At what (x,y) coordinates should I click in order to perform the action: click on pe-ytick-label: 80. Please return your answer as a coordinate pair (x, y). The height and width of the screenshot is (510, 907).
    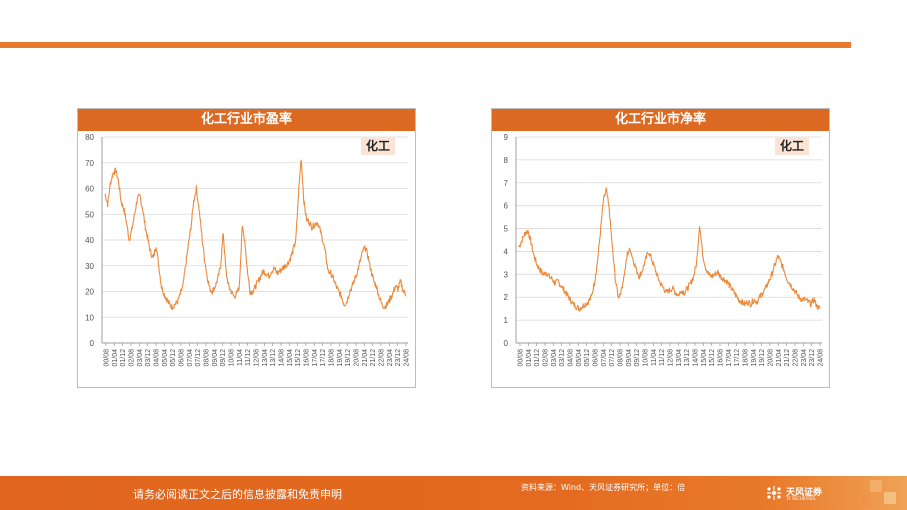
    Looking at the image, I should click on (89, 137).